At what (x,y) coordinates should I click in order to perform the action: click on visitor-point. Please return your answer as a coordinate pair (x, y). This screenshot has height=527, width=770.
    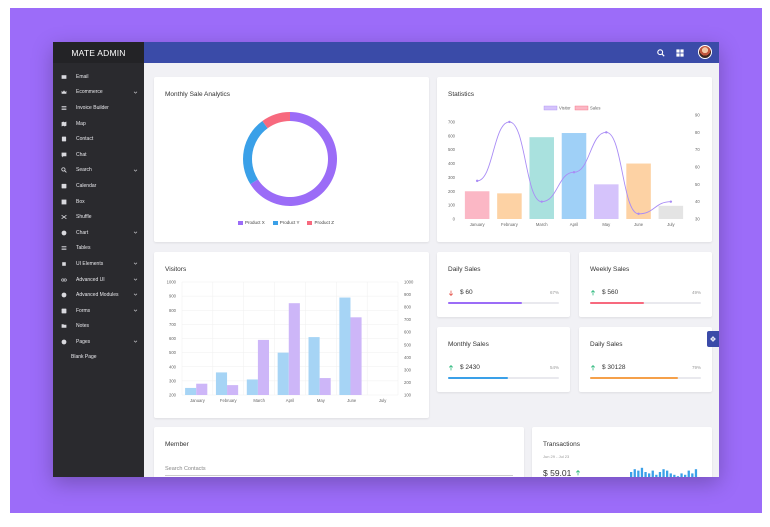
    Looking at the image, I should click on (638, 213).